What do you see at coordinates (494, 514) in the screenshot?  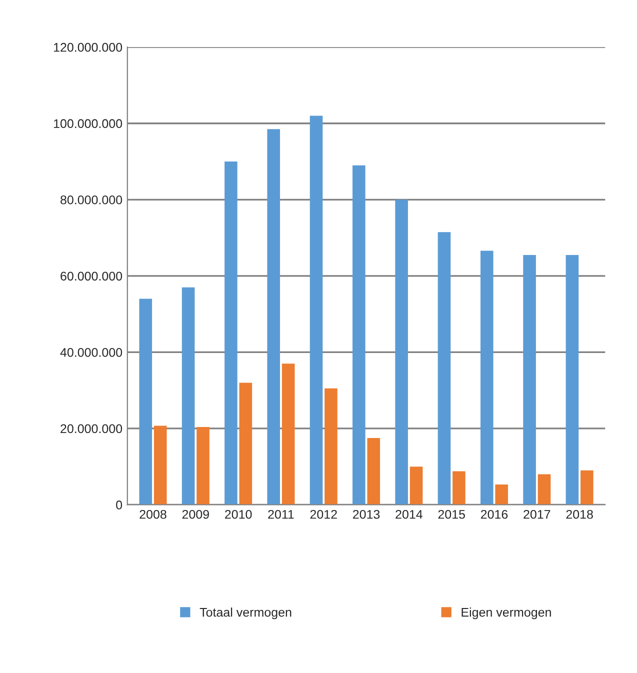 I see `x-tick-label: 2016` at bounding box center [494, 514].